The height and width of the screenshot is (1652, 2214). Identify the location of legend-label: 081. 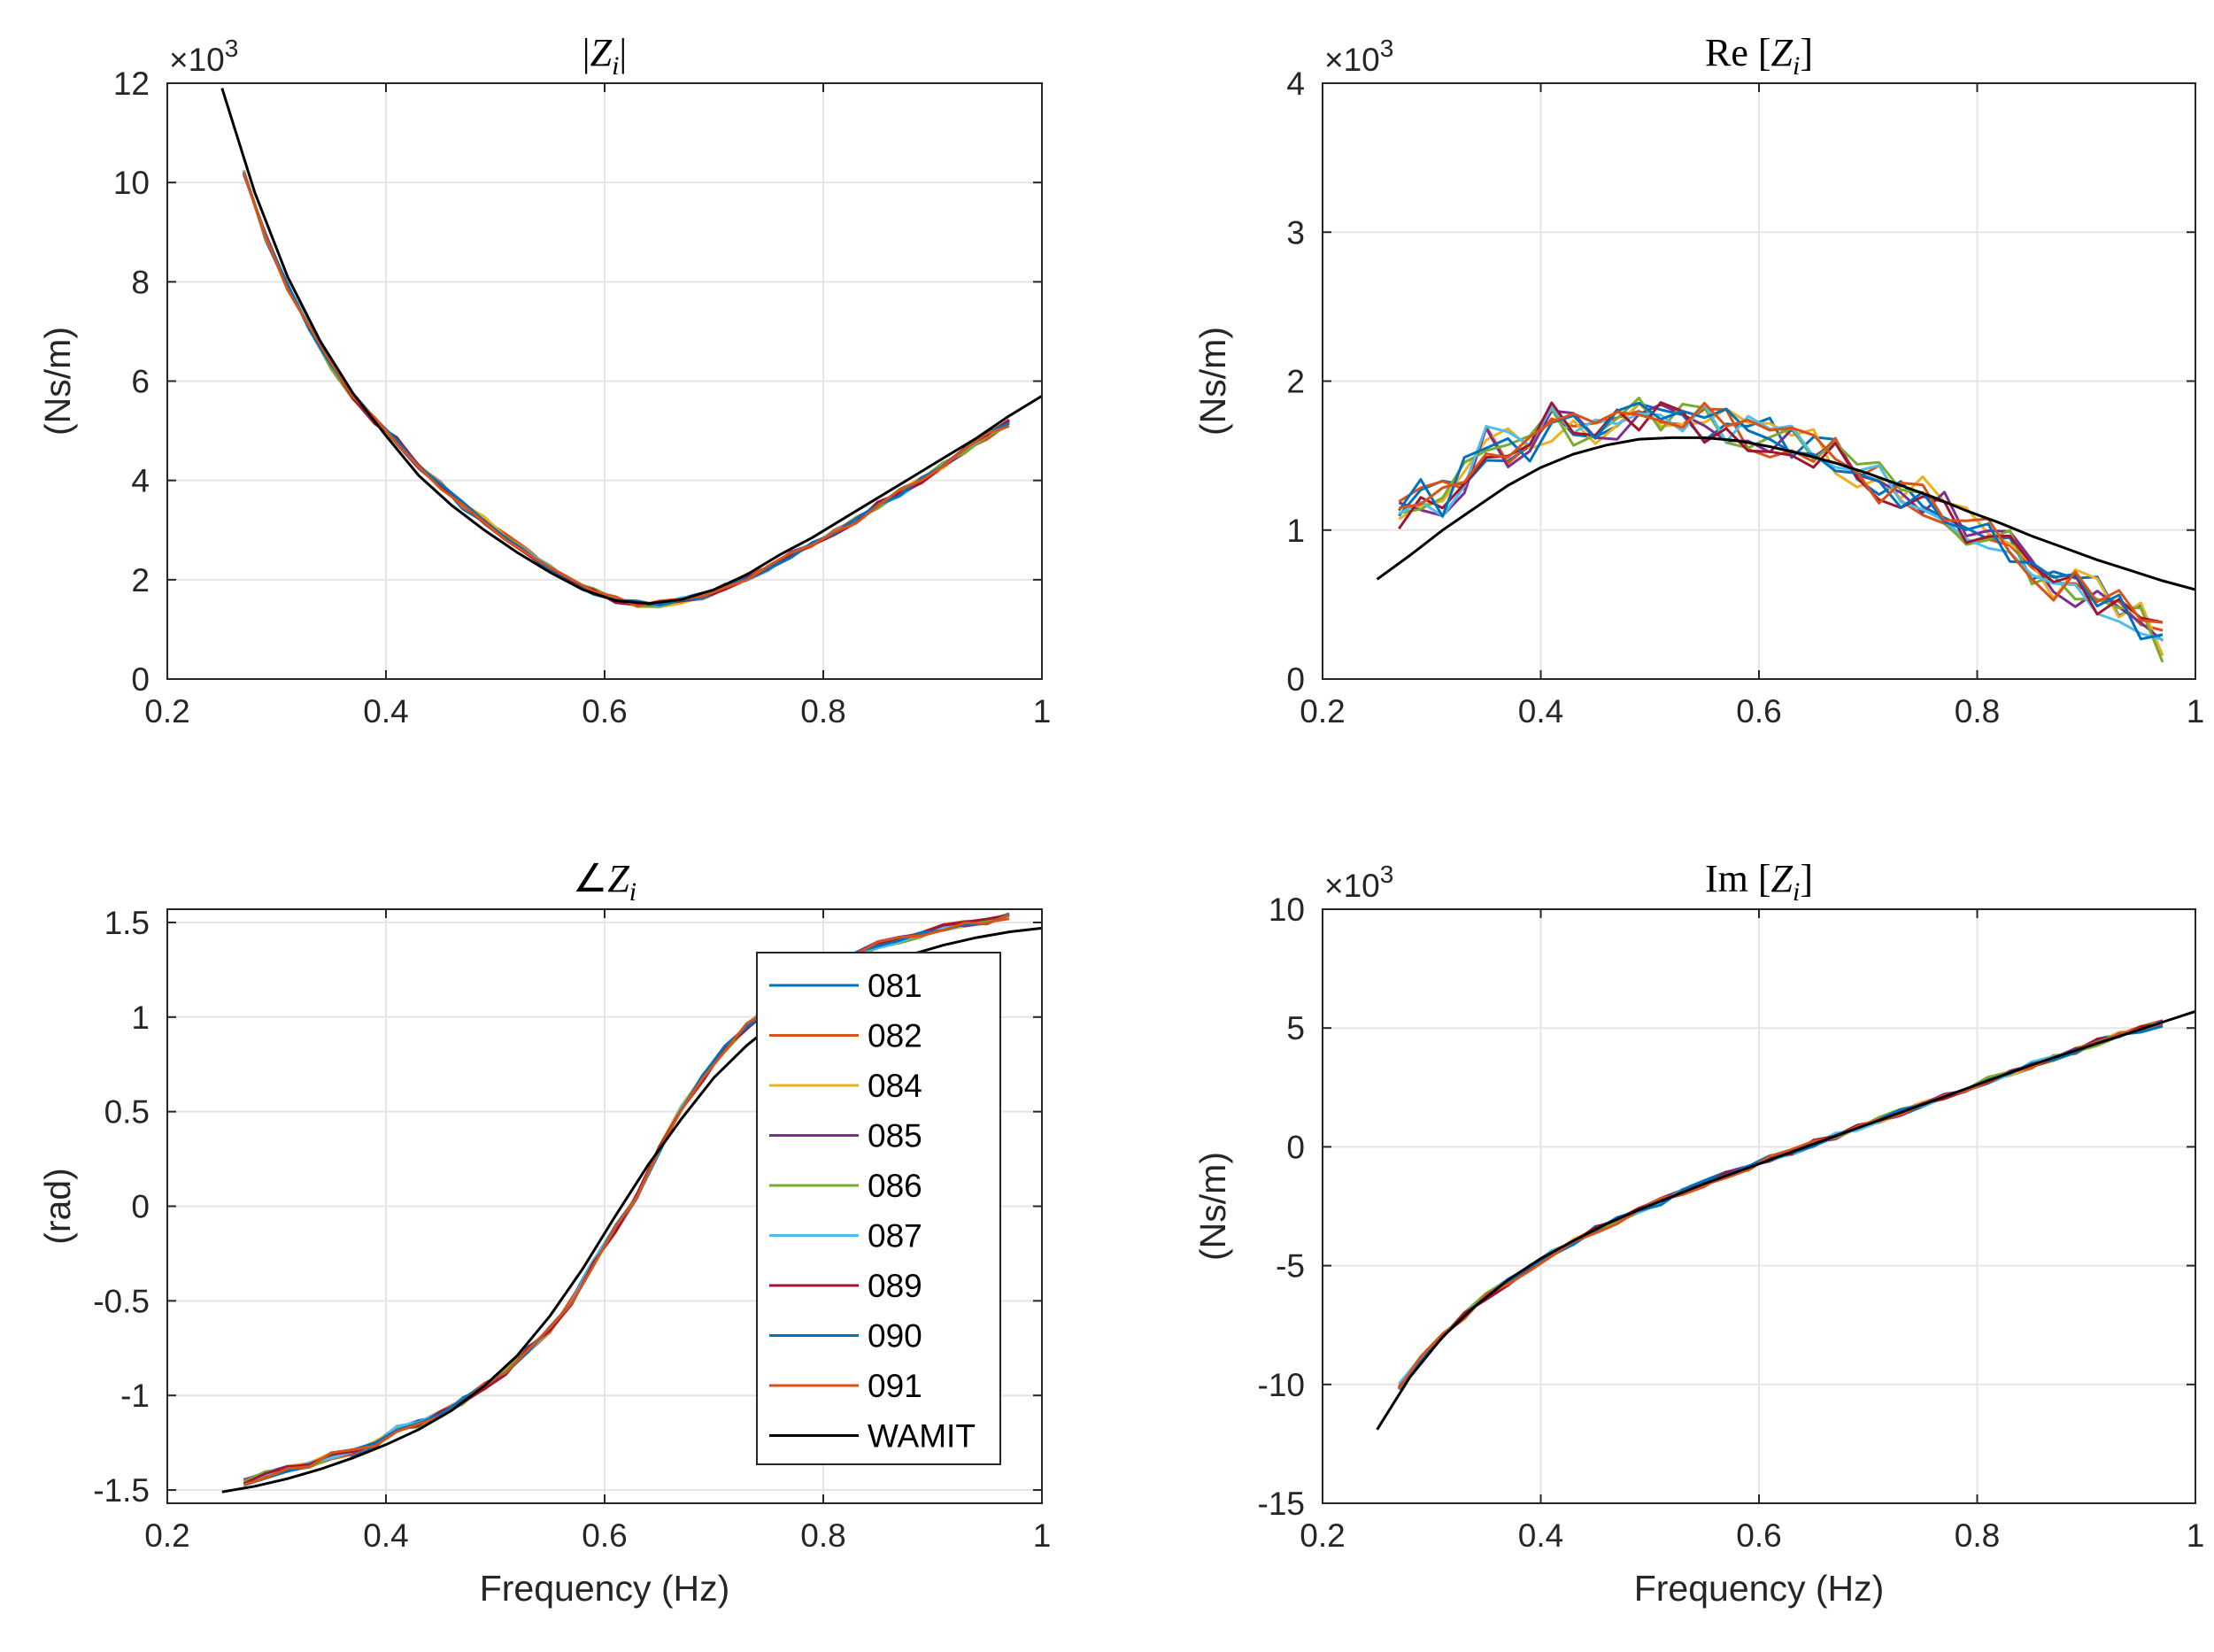
(895, 986).